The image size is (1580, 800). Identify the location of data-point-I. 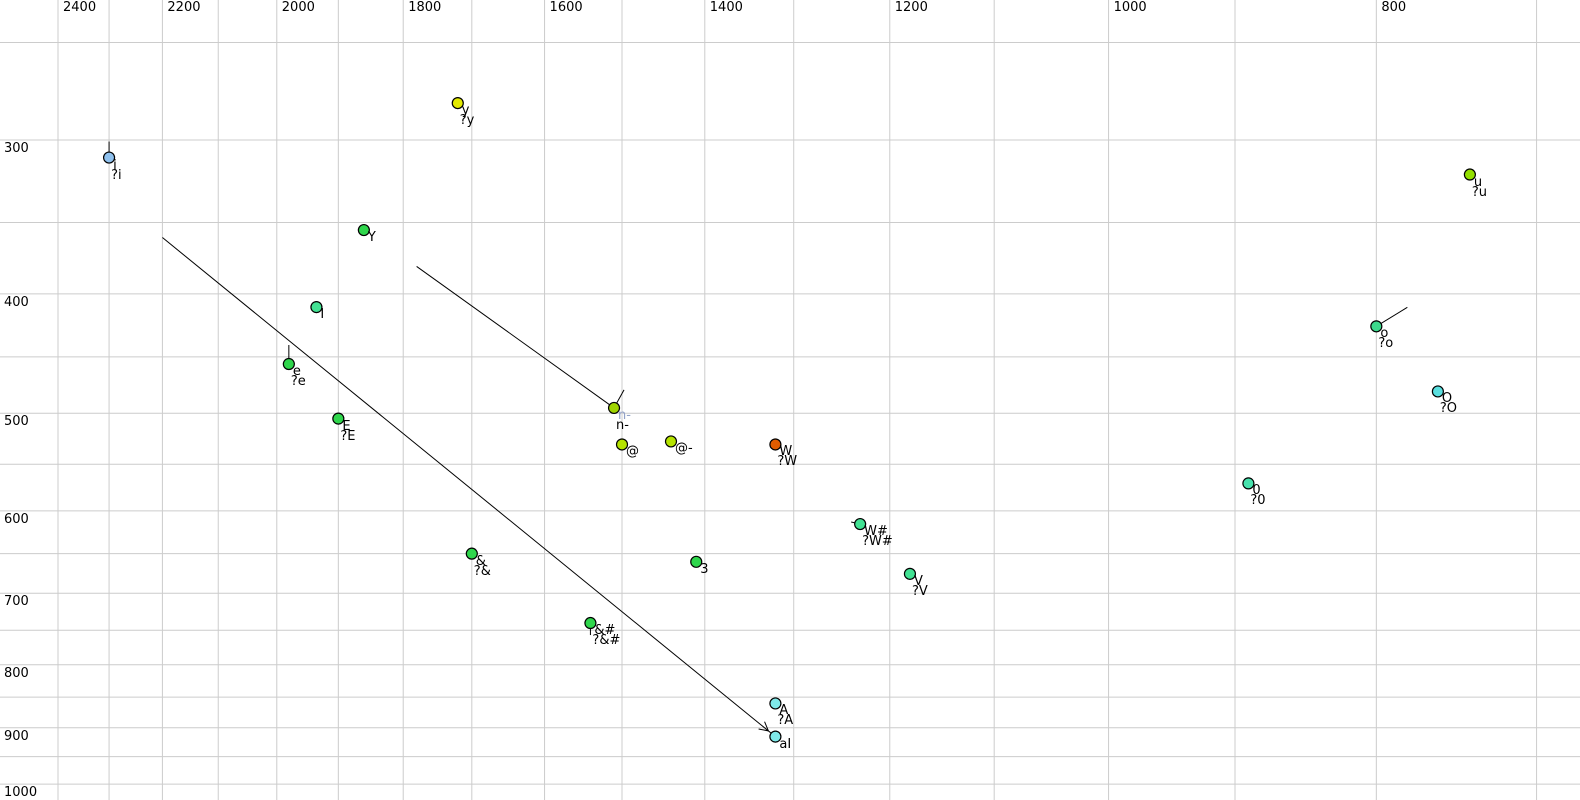
(316, 307).